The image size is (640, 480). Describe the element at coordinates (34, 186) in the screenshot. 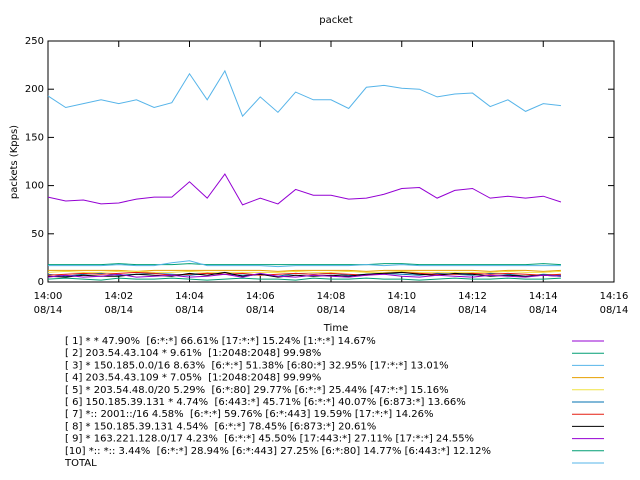

I see `y-tick-label: 100` at that location.